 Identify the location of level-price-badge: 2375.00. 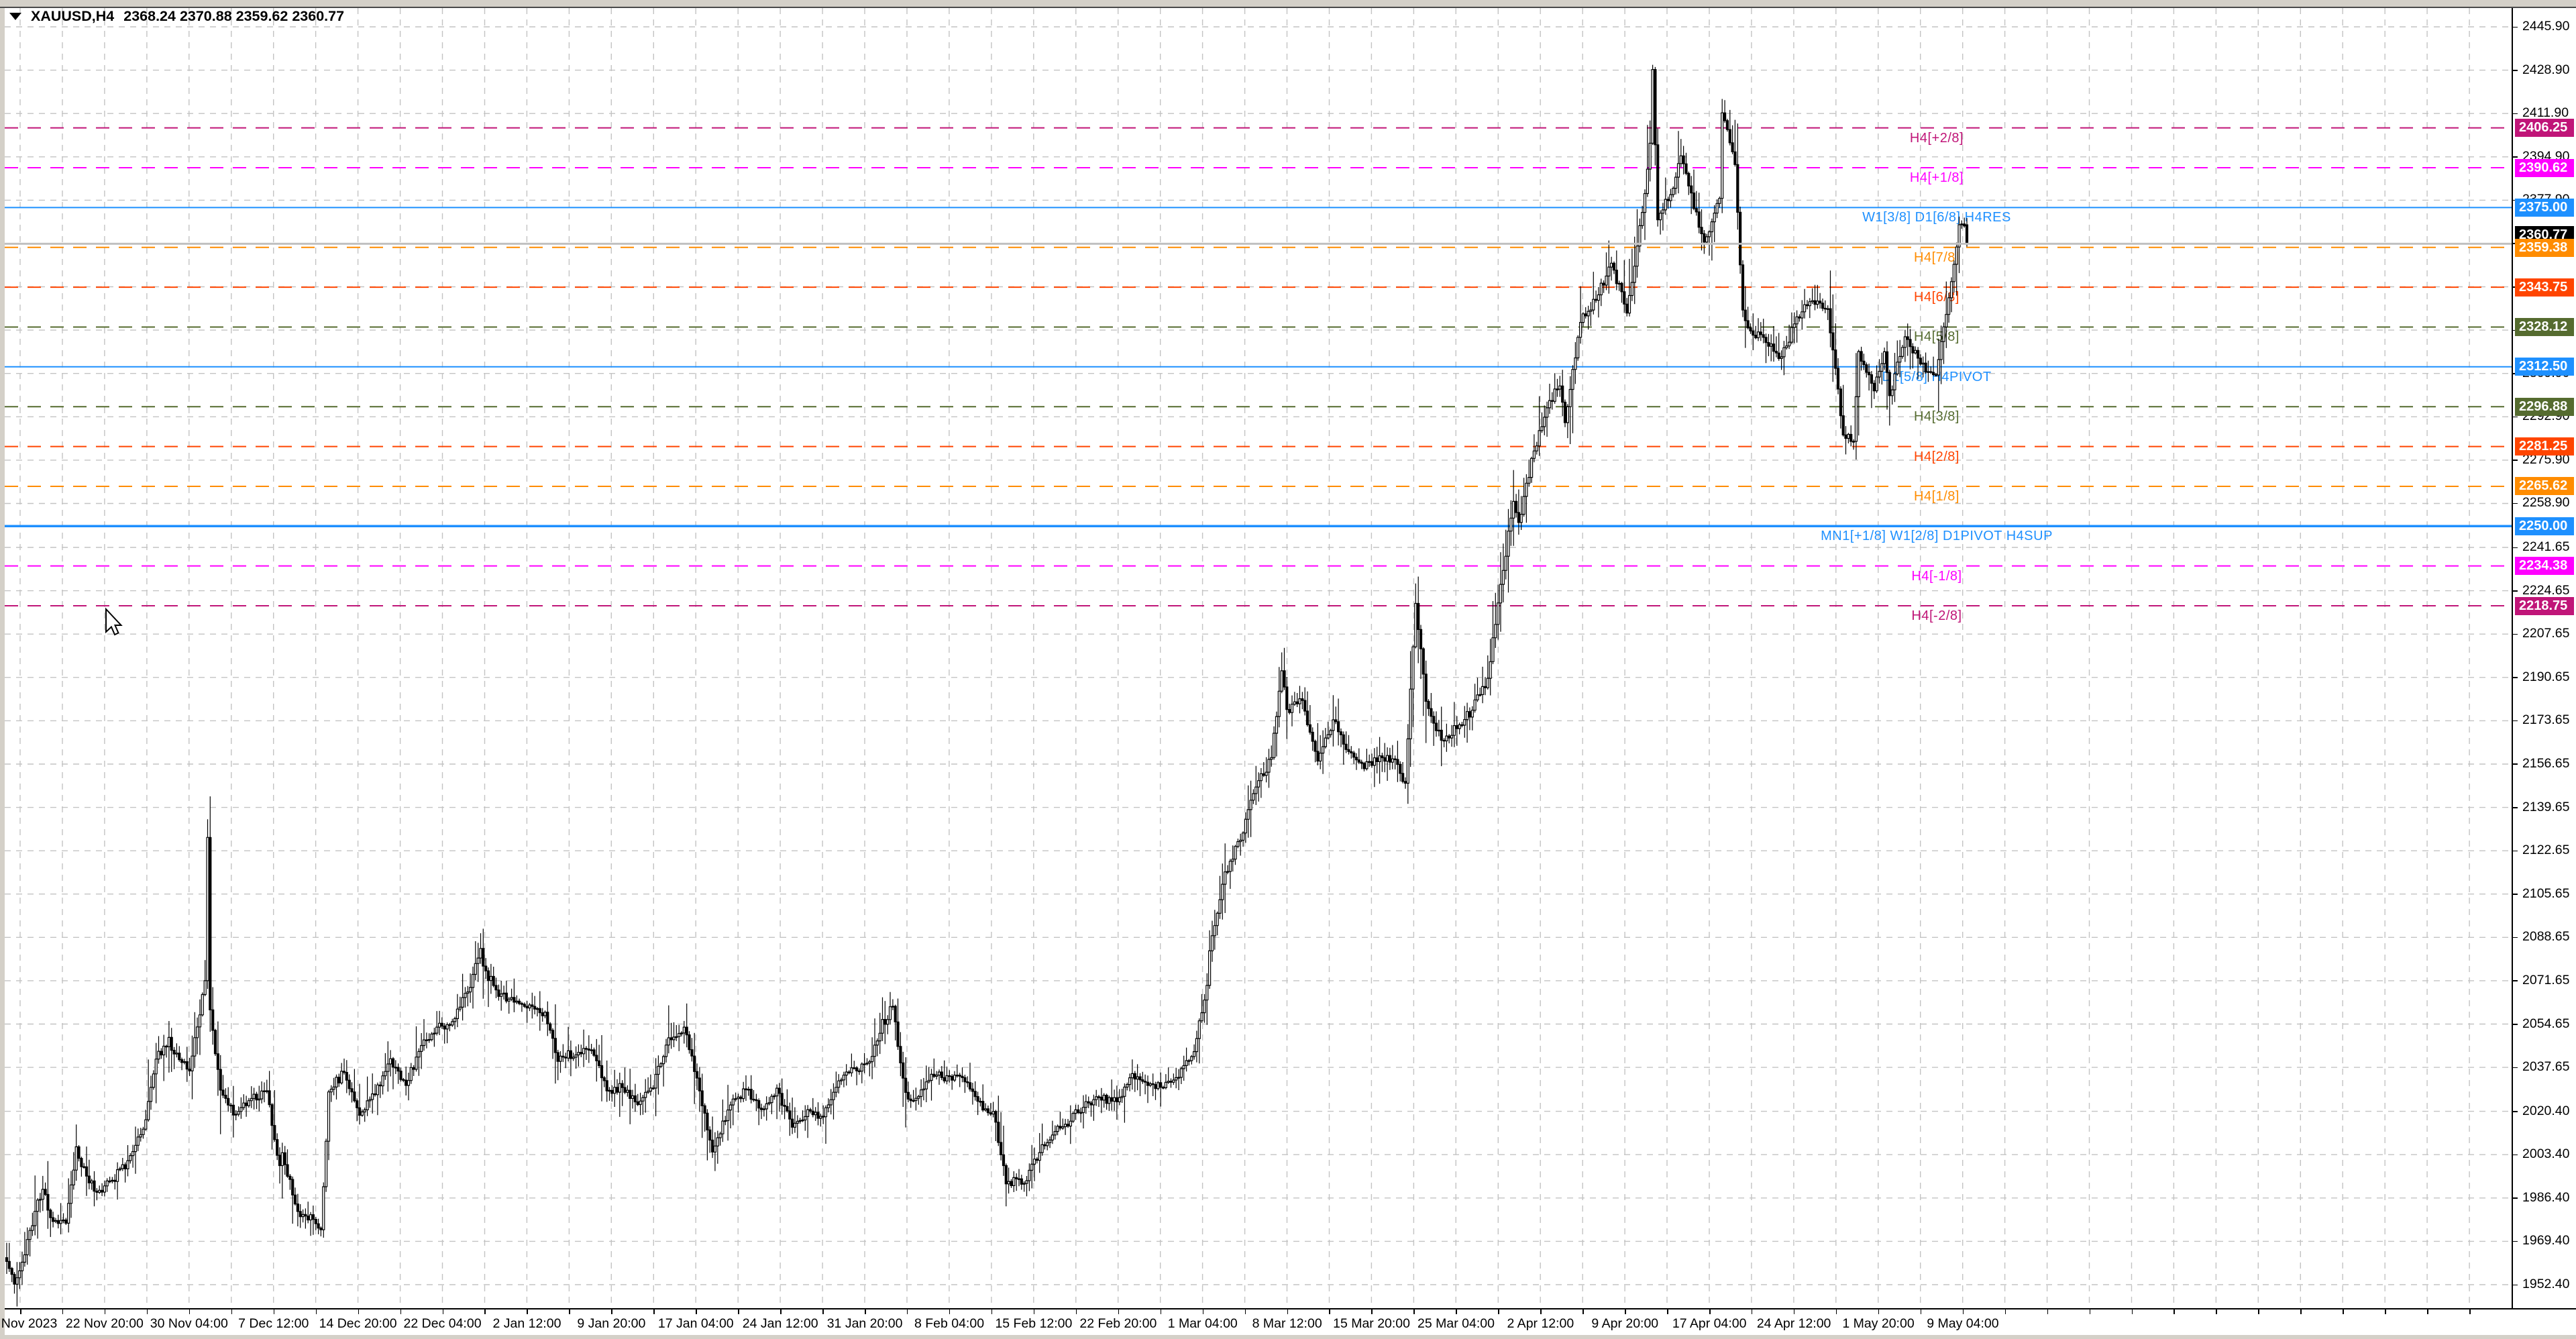
(2544, 207).